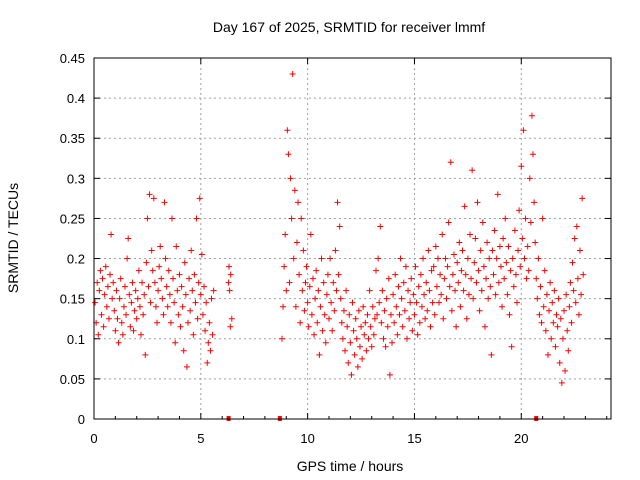  What do you see at coordinates (76, 259) in the screenshot?
I see `y-tick-label: 0.2` at bounding box center [76, 259].